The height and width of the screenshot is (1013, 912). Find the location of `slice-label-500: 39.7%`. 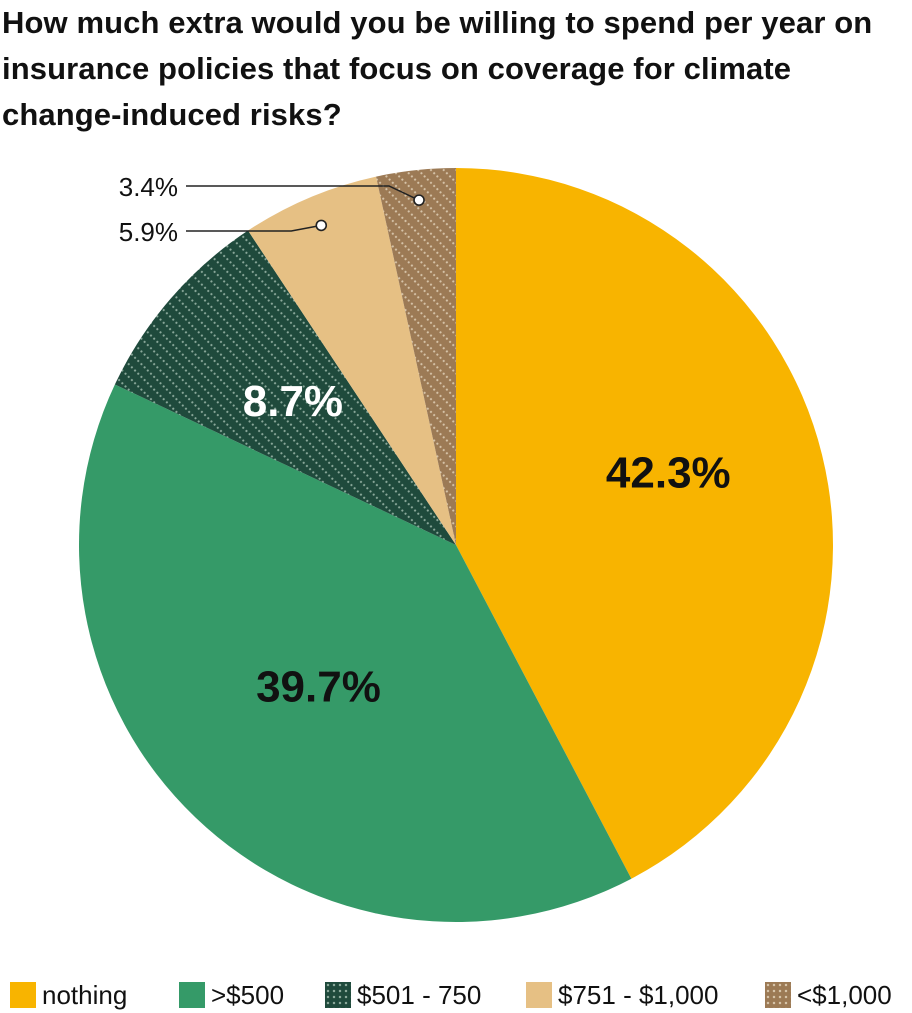

slice-label-500: 39.7% is located at coordinates (318, 687).